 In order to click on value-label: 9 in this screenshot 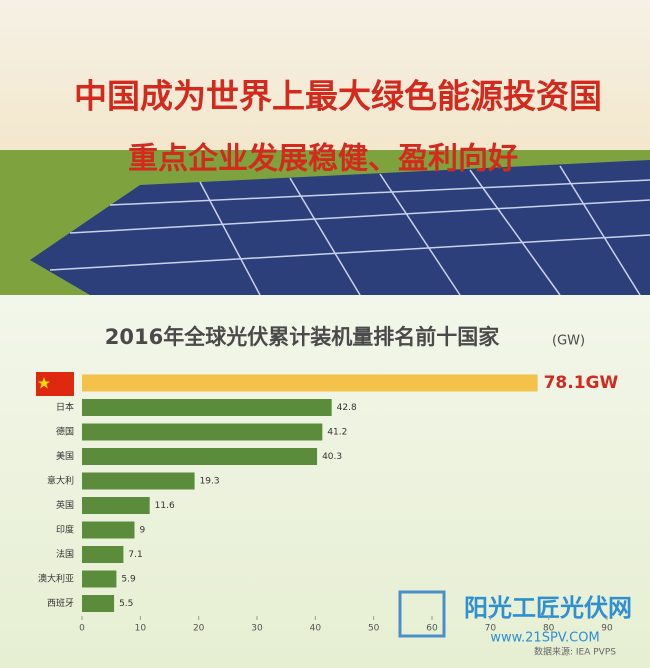, I will do `click(143, 531)`.